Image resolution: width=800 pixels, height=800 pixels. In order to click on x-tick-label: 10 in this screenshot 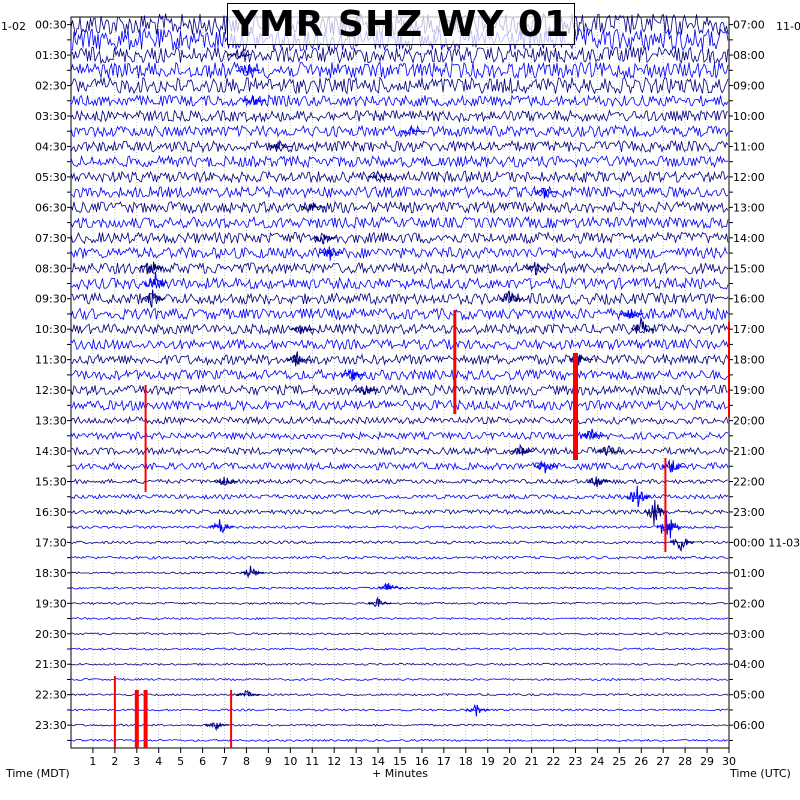, I will do `click(290, 761)`.